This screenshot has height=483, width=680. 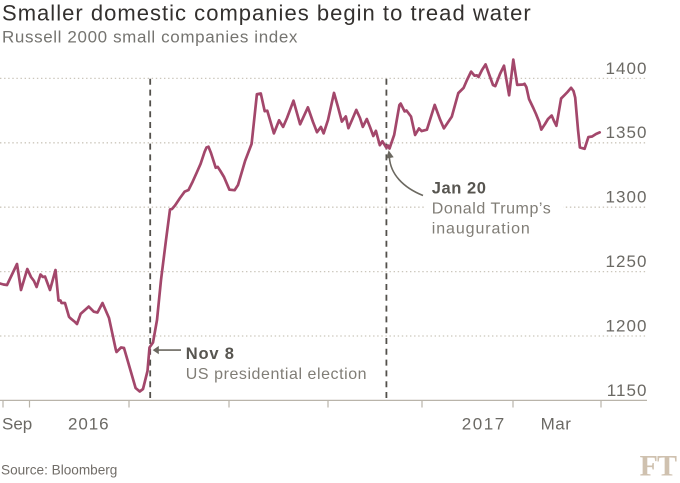 I want to click on svg-text: Nov 8, so click(x=210, y=354).